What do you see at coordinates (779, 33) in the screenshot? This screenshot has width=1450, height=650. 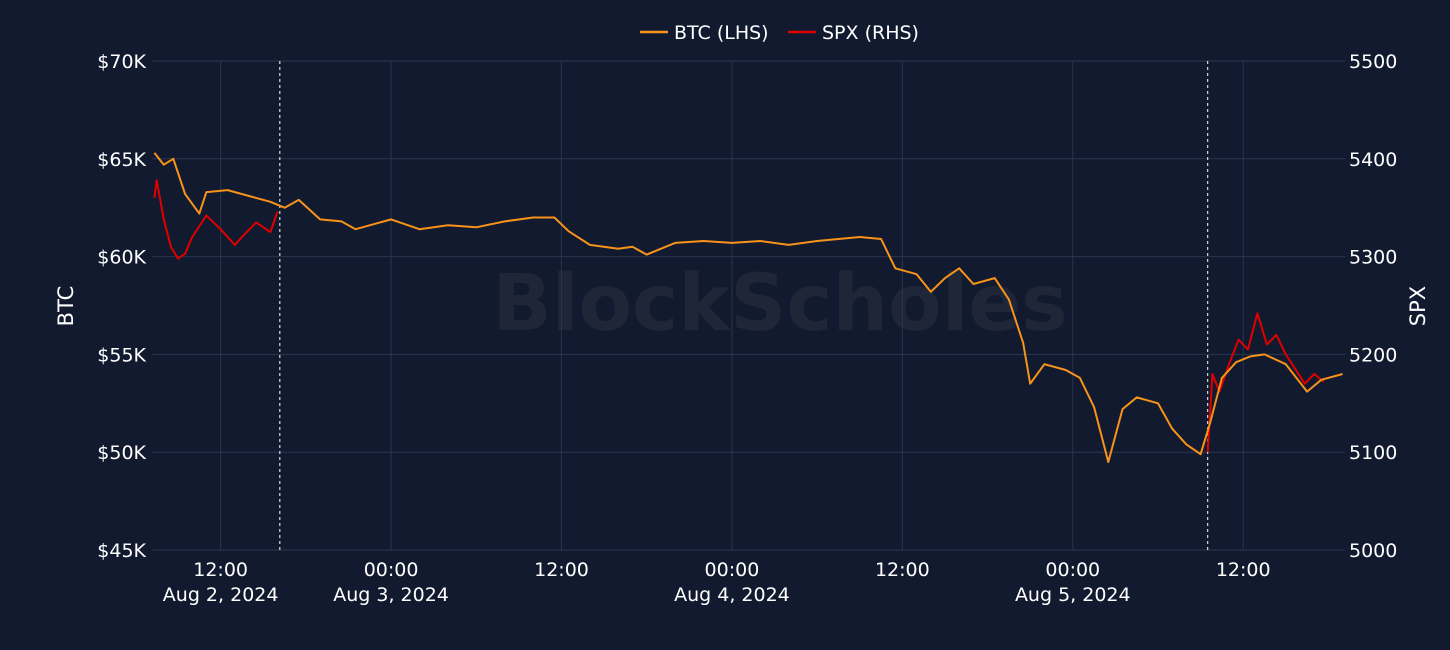 I see `legend: BTC (LHS) SPX (RHS)` at bounding box center [779, 33].